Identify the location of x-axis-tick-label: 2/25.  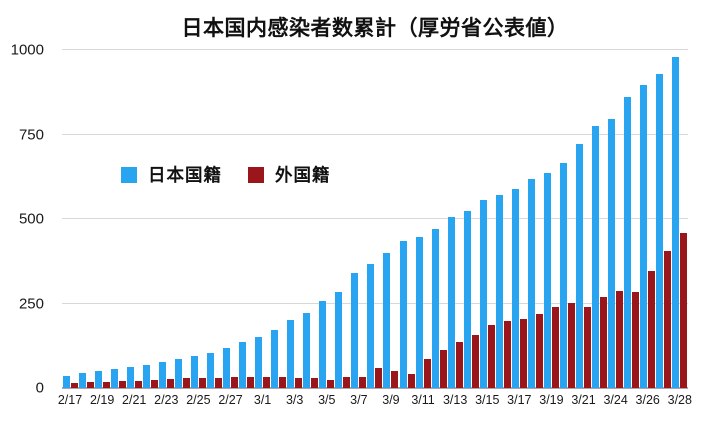
(198, 400).